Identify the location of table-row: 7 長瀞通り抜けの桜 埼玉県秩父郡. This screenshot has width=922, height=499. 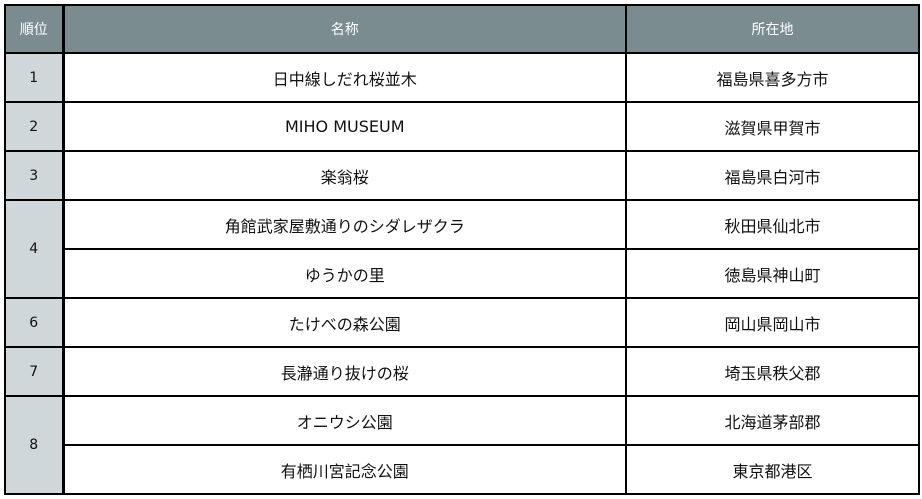
(462, 371).